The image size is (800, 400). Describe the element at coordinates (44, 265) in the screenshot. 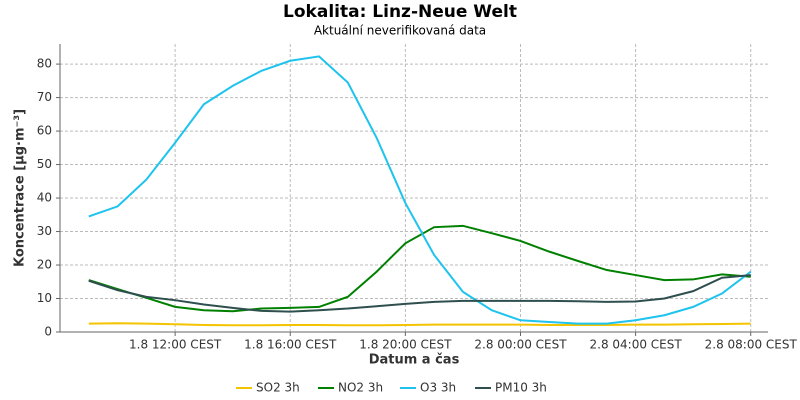

I see `y-tick-label: 20` at that location.